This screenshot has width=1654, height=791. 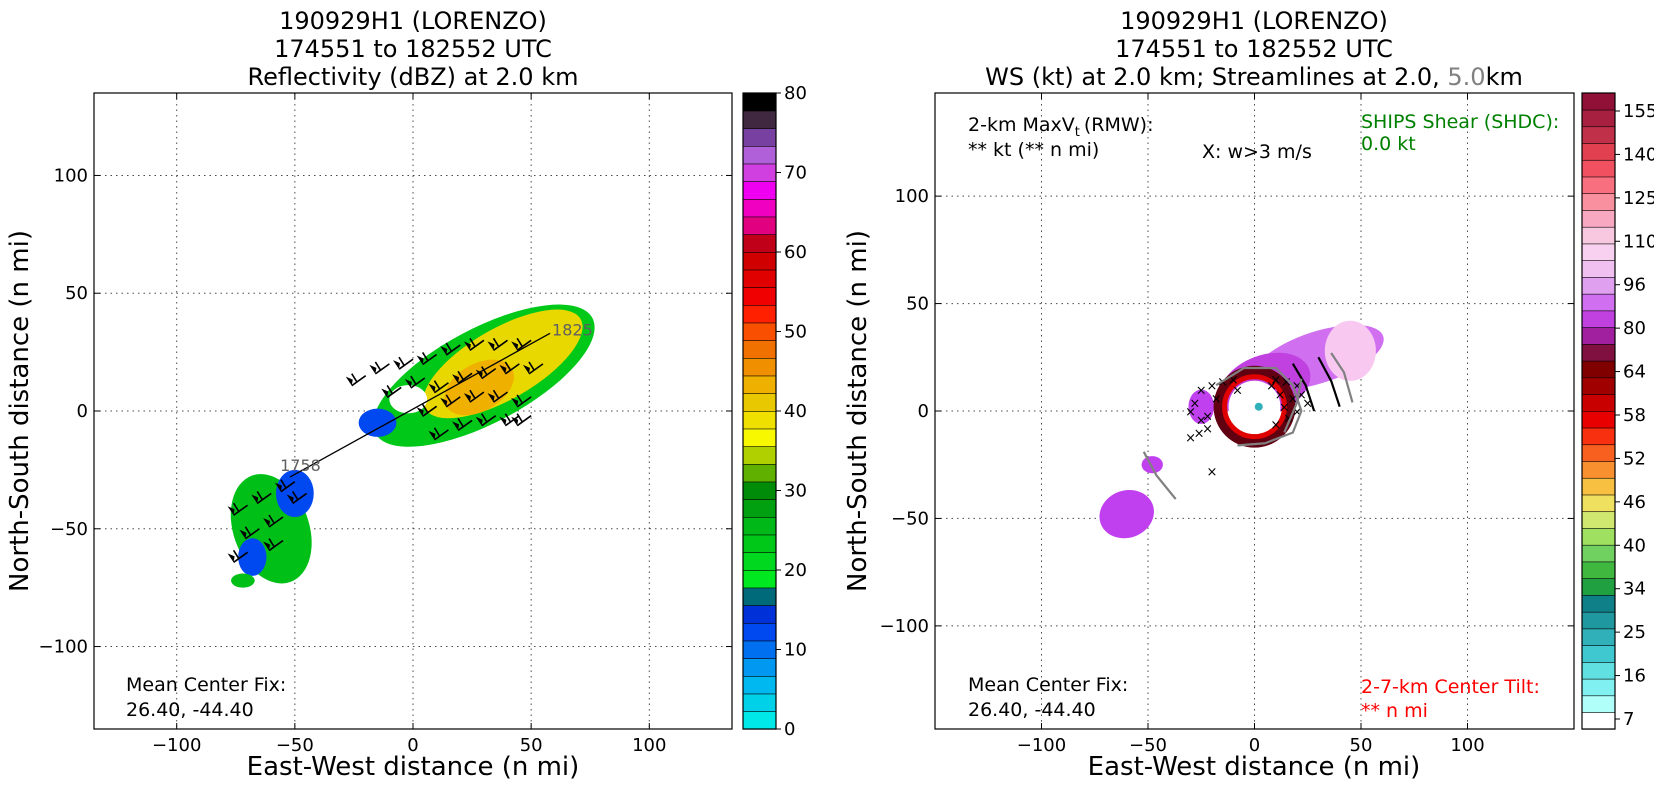 What do you see at coordinates (413, 767) in the screenshot?
I see `left-xlabel: East-West distance (n mi)` at bounding box center [413, 767].